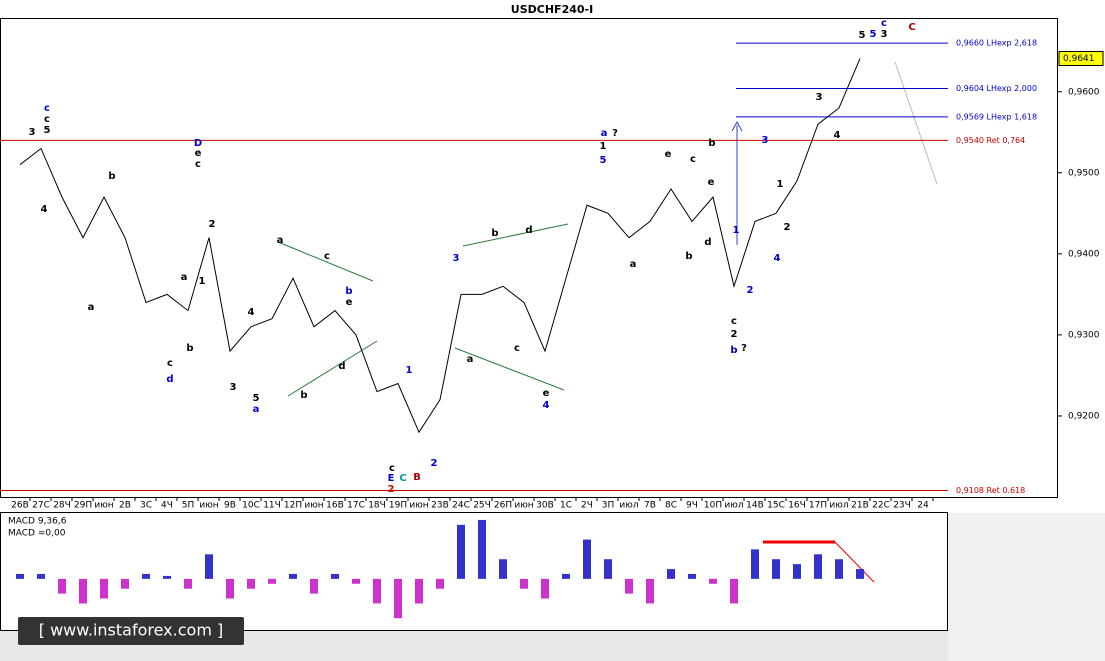  What do you see at coordinates (650, 506) in the screenshot?
I see `x-tick-label: 7В` at bounding box center [650, 506].